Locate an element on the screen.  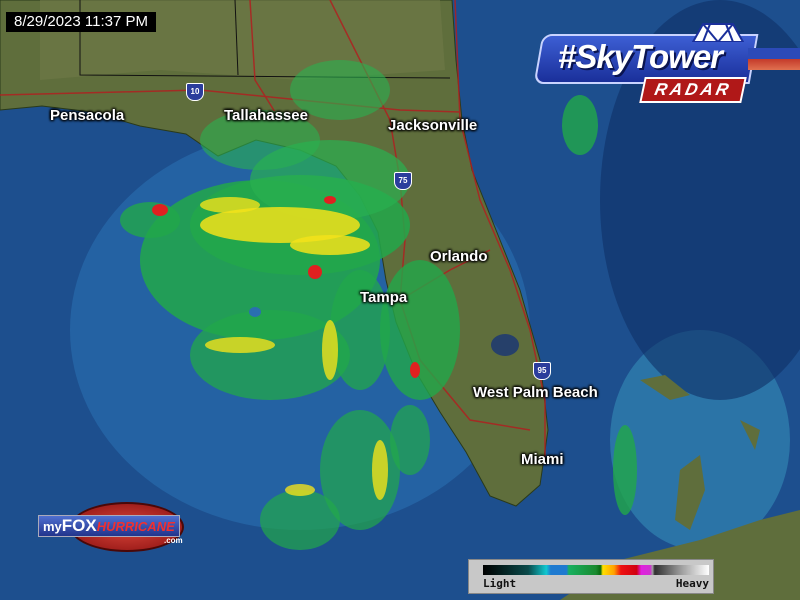
city-label-pensacola: Pensacola is located at coordinates (87, 115).